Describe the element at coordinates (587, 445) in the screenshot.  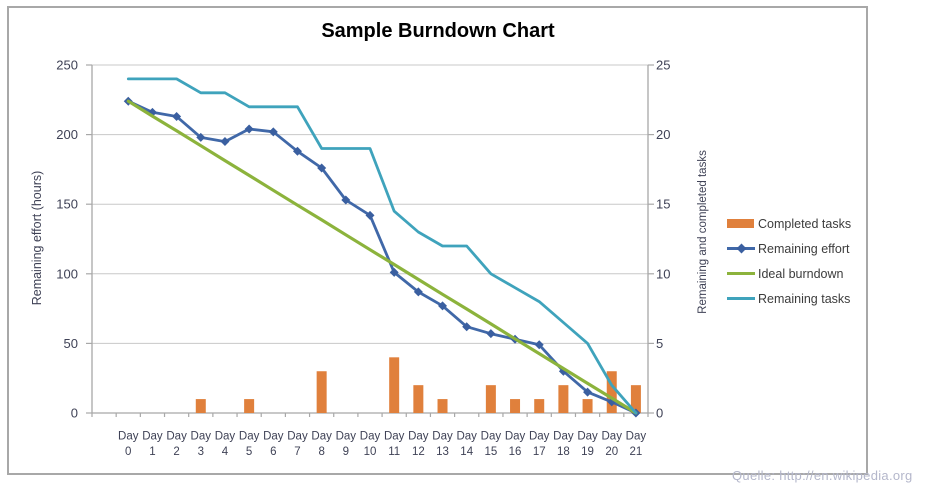
I see `x-category-label: Day 19` at that location.